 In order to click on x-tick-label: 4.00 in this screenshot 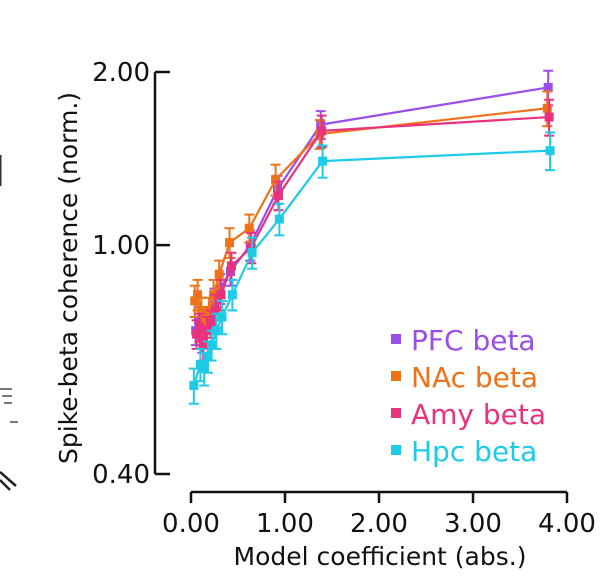, I will do `click(567, 524)`.